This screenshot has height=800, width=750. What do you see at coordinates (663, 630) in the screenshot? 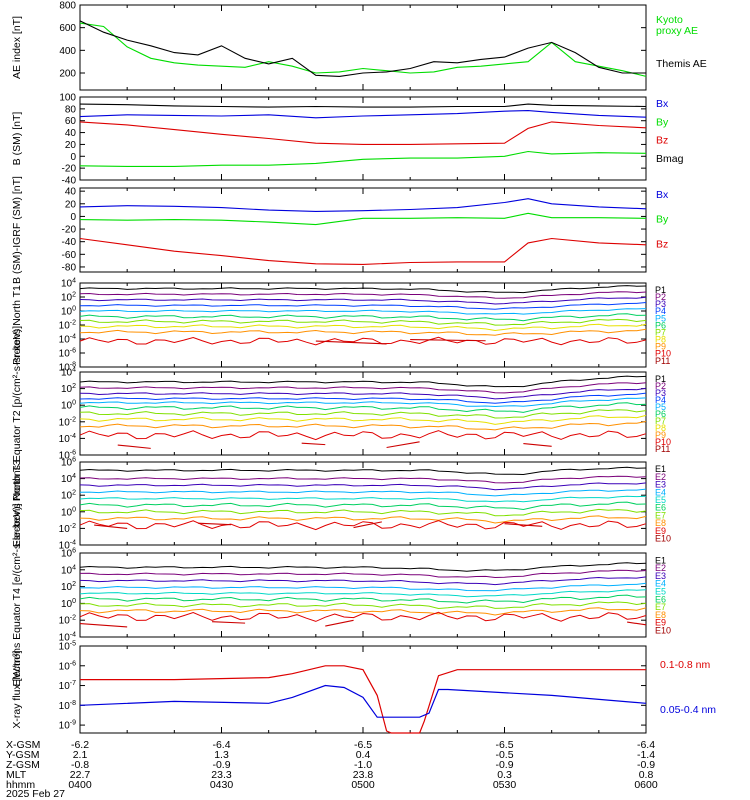
I see `e_e_t4-legend-e10: E10` at bounding box center [663, 630].